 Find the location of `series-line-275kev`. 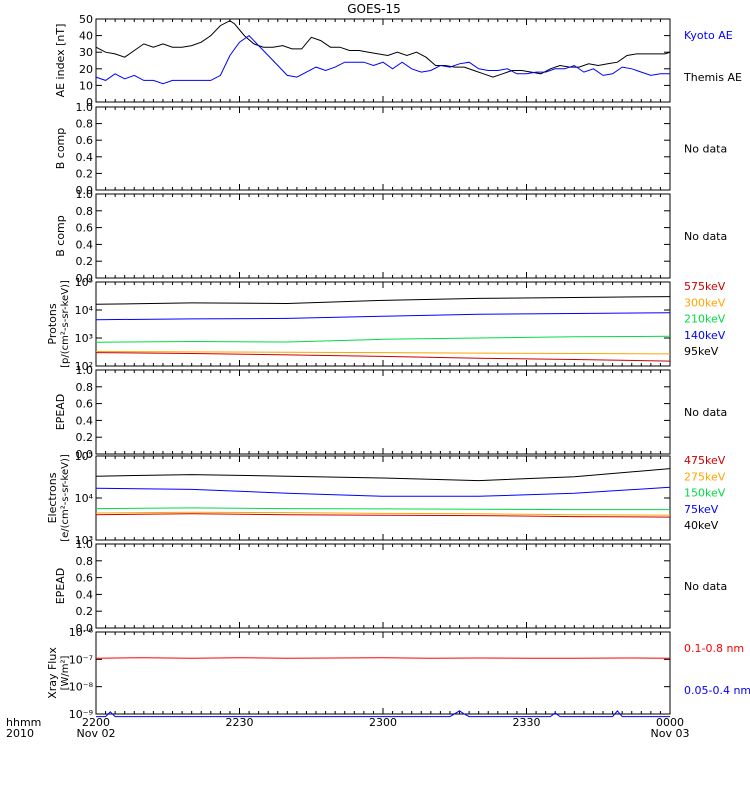

series-line-275kev is located at coordinates (383, 513).